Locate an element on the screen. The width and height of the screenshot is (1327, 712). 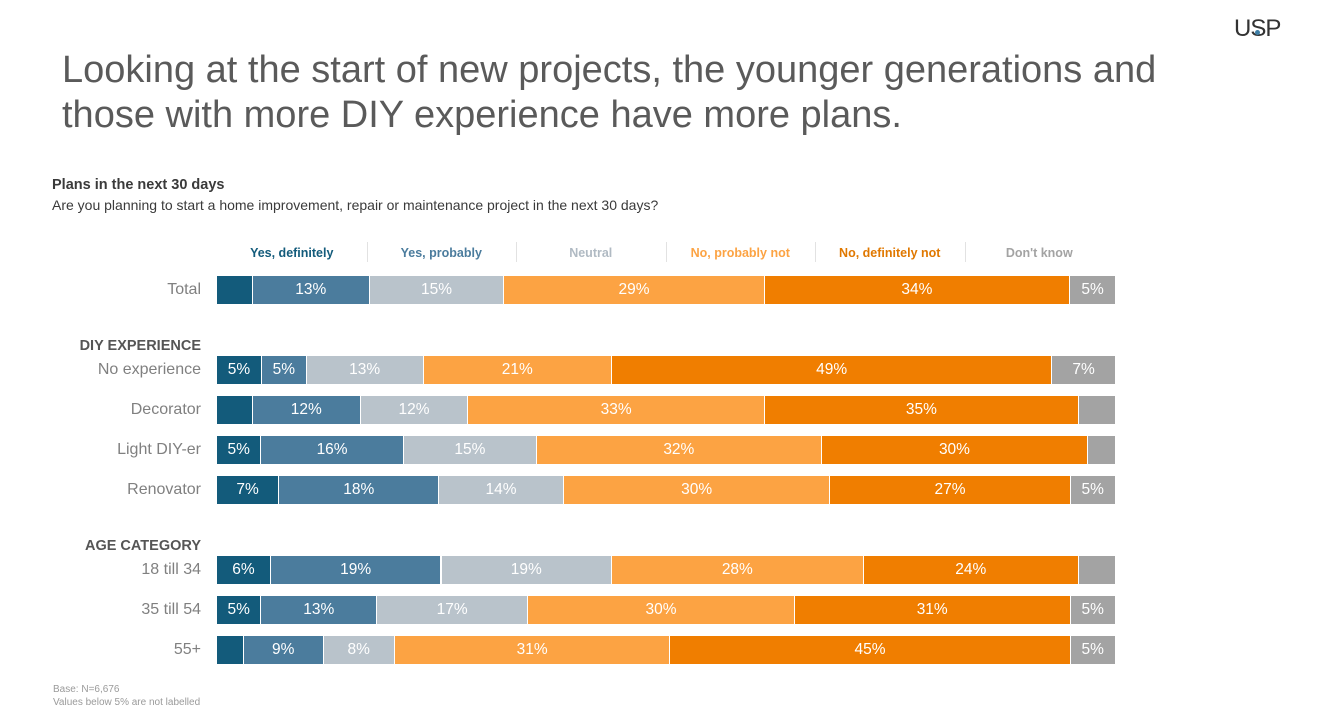
bar-row: 7% 18% 14% 30% 27% 5% is located at coordinates (666, 490).